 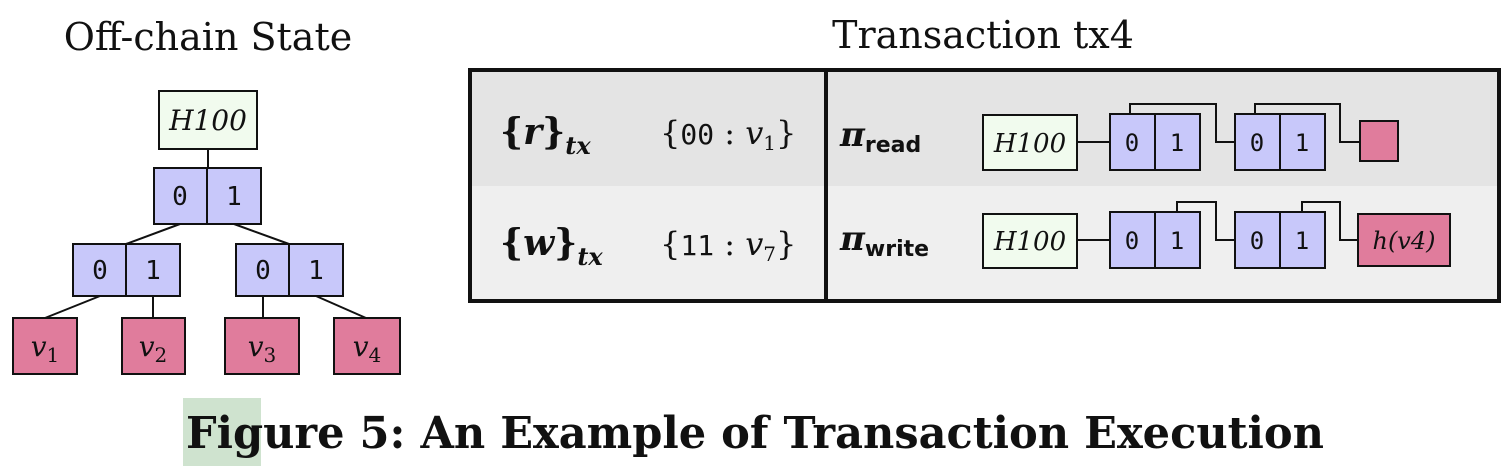 What do you see at coordinates (949, 137) in the screenshot?
I see `transaction-row-read: {r}tx {00 : v1} πread H100 0 1` at bounding box center [949, 137].